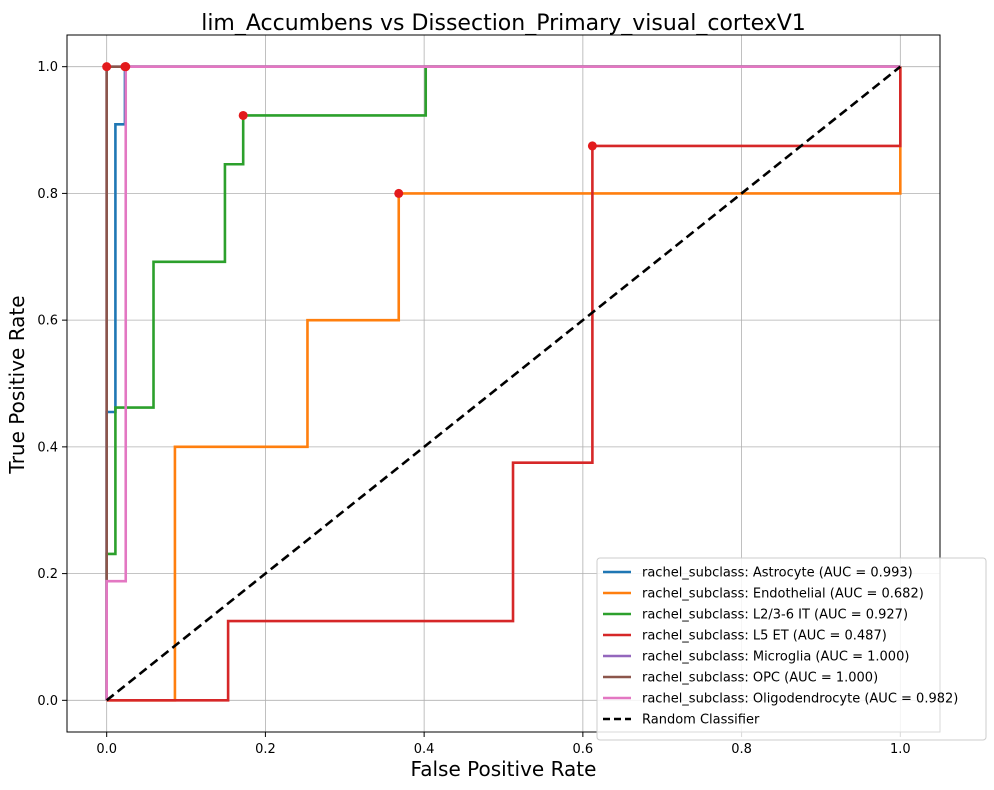 The width and height of the screenshot is (994, 790). Describe the element at coordinates (106, 749) in the screenshot. I see `x-tick-label: 0.0` at that location.